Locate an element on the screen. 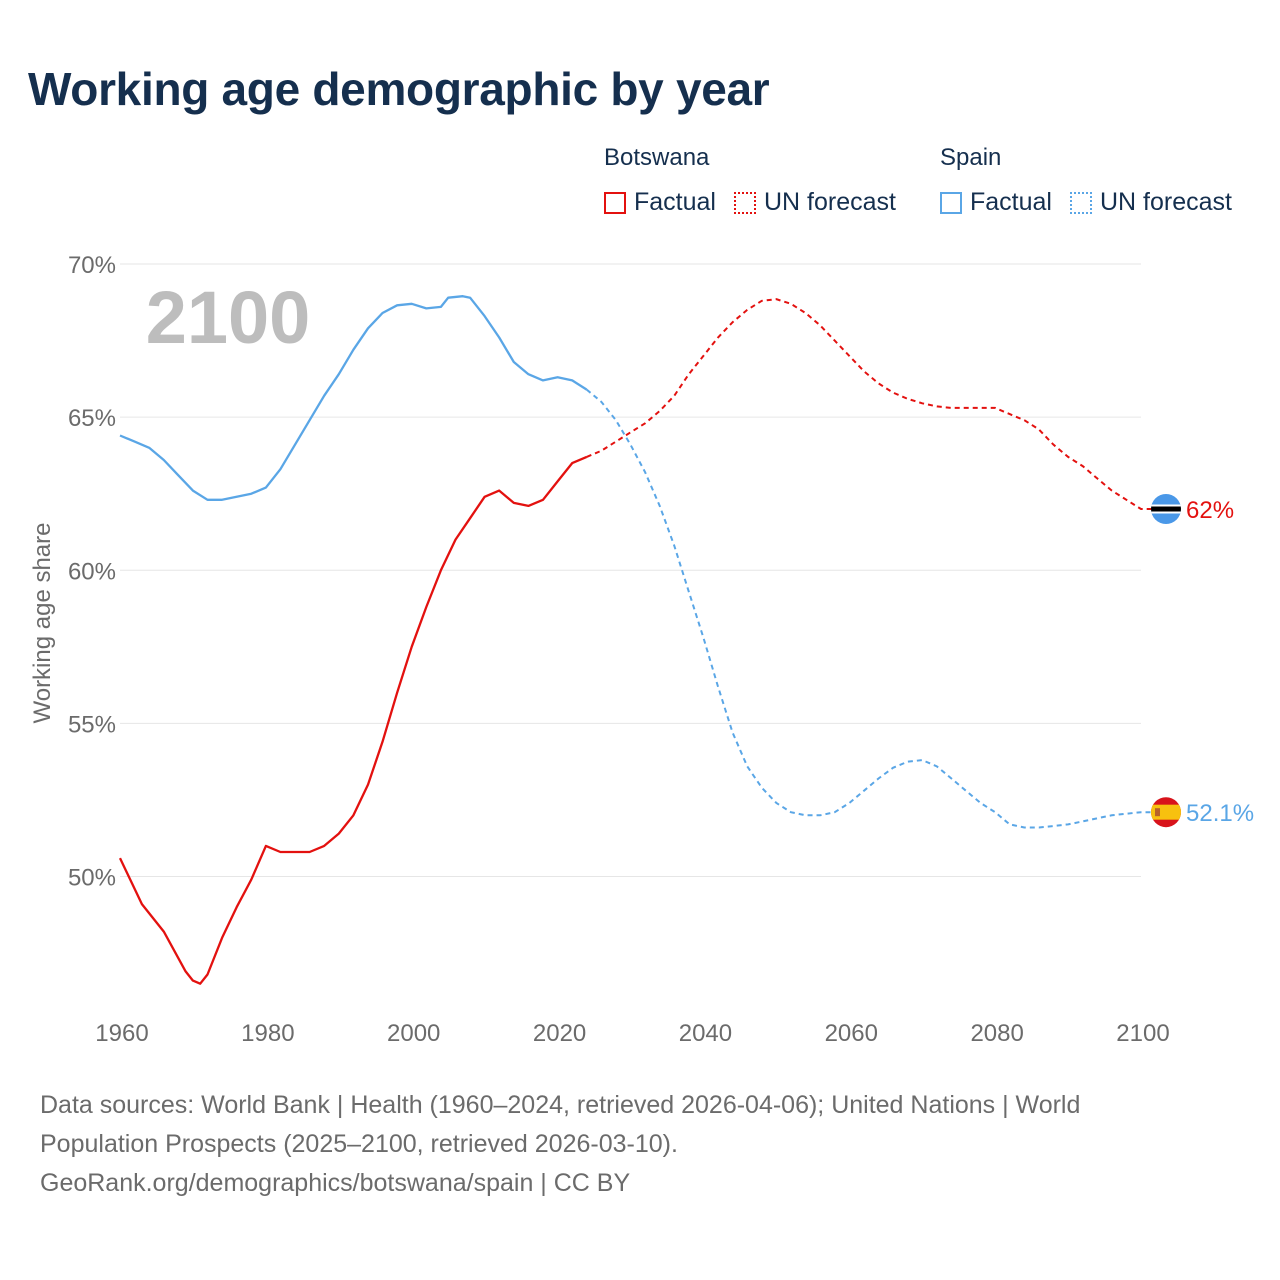  spain-factual-line is located at coordinates (353, 398).